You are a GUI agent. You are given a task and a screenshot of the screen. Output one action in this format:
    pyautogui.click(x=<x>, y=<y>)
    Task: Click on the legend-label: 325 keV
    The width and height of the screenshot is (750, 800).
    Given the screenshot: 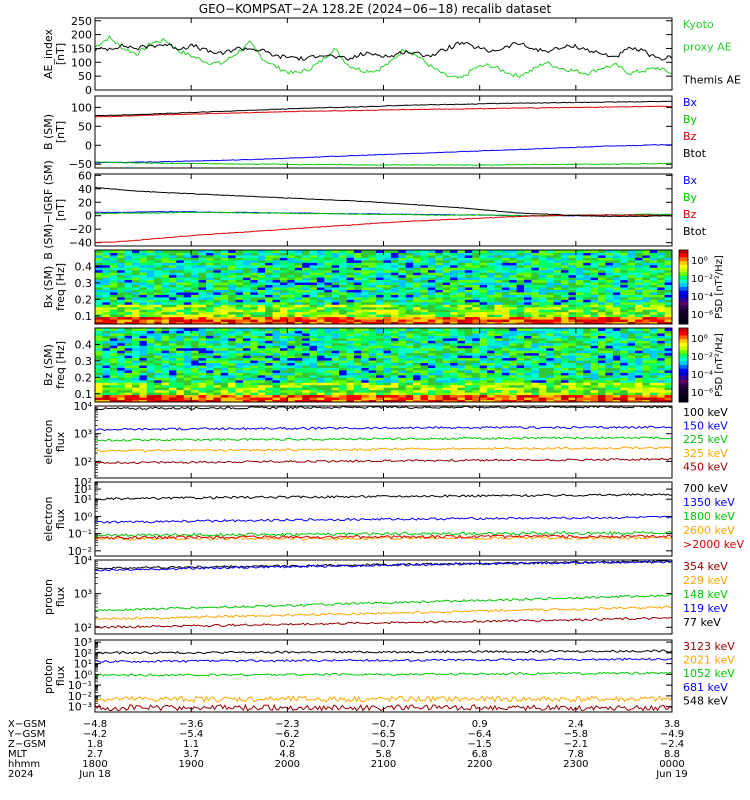 What is the action you would take?
    pyautogui.click(x=705, y=453)
    